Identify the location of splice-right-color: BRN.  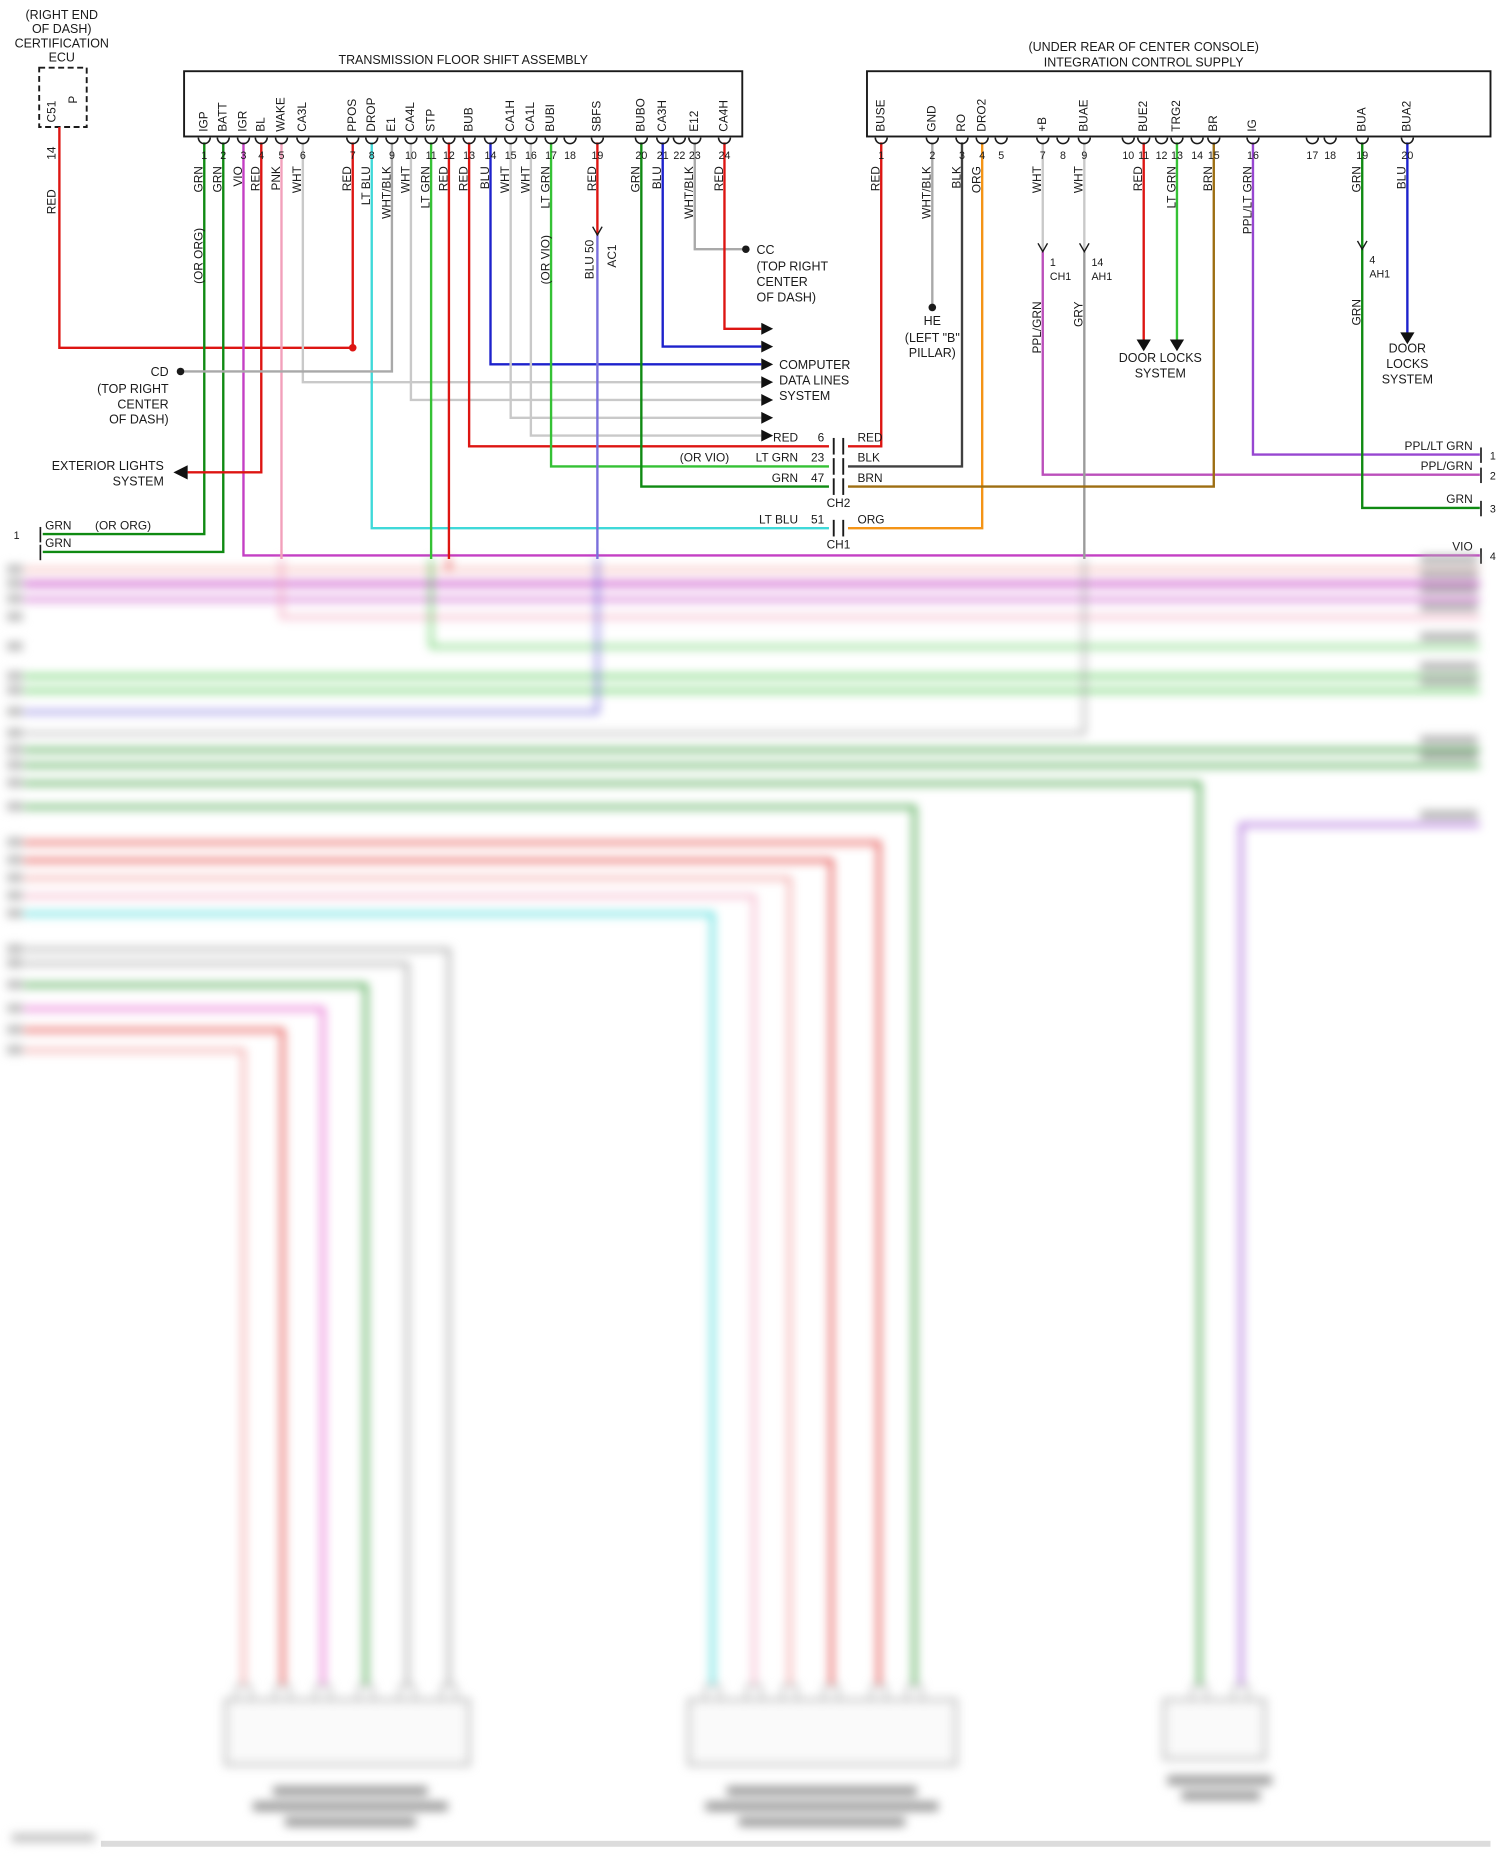
(869, 478).